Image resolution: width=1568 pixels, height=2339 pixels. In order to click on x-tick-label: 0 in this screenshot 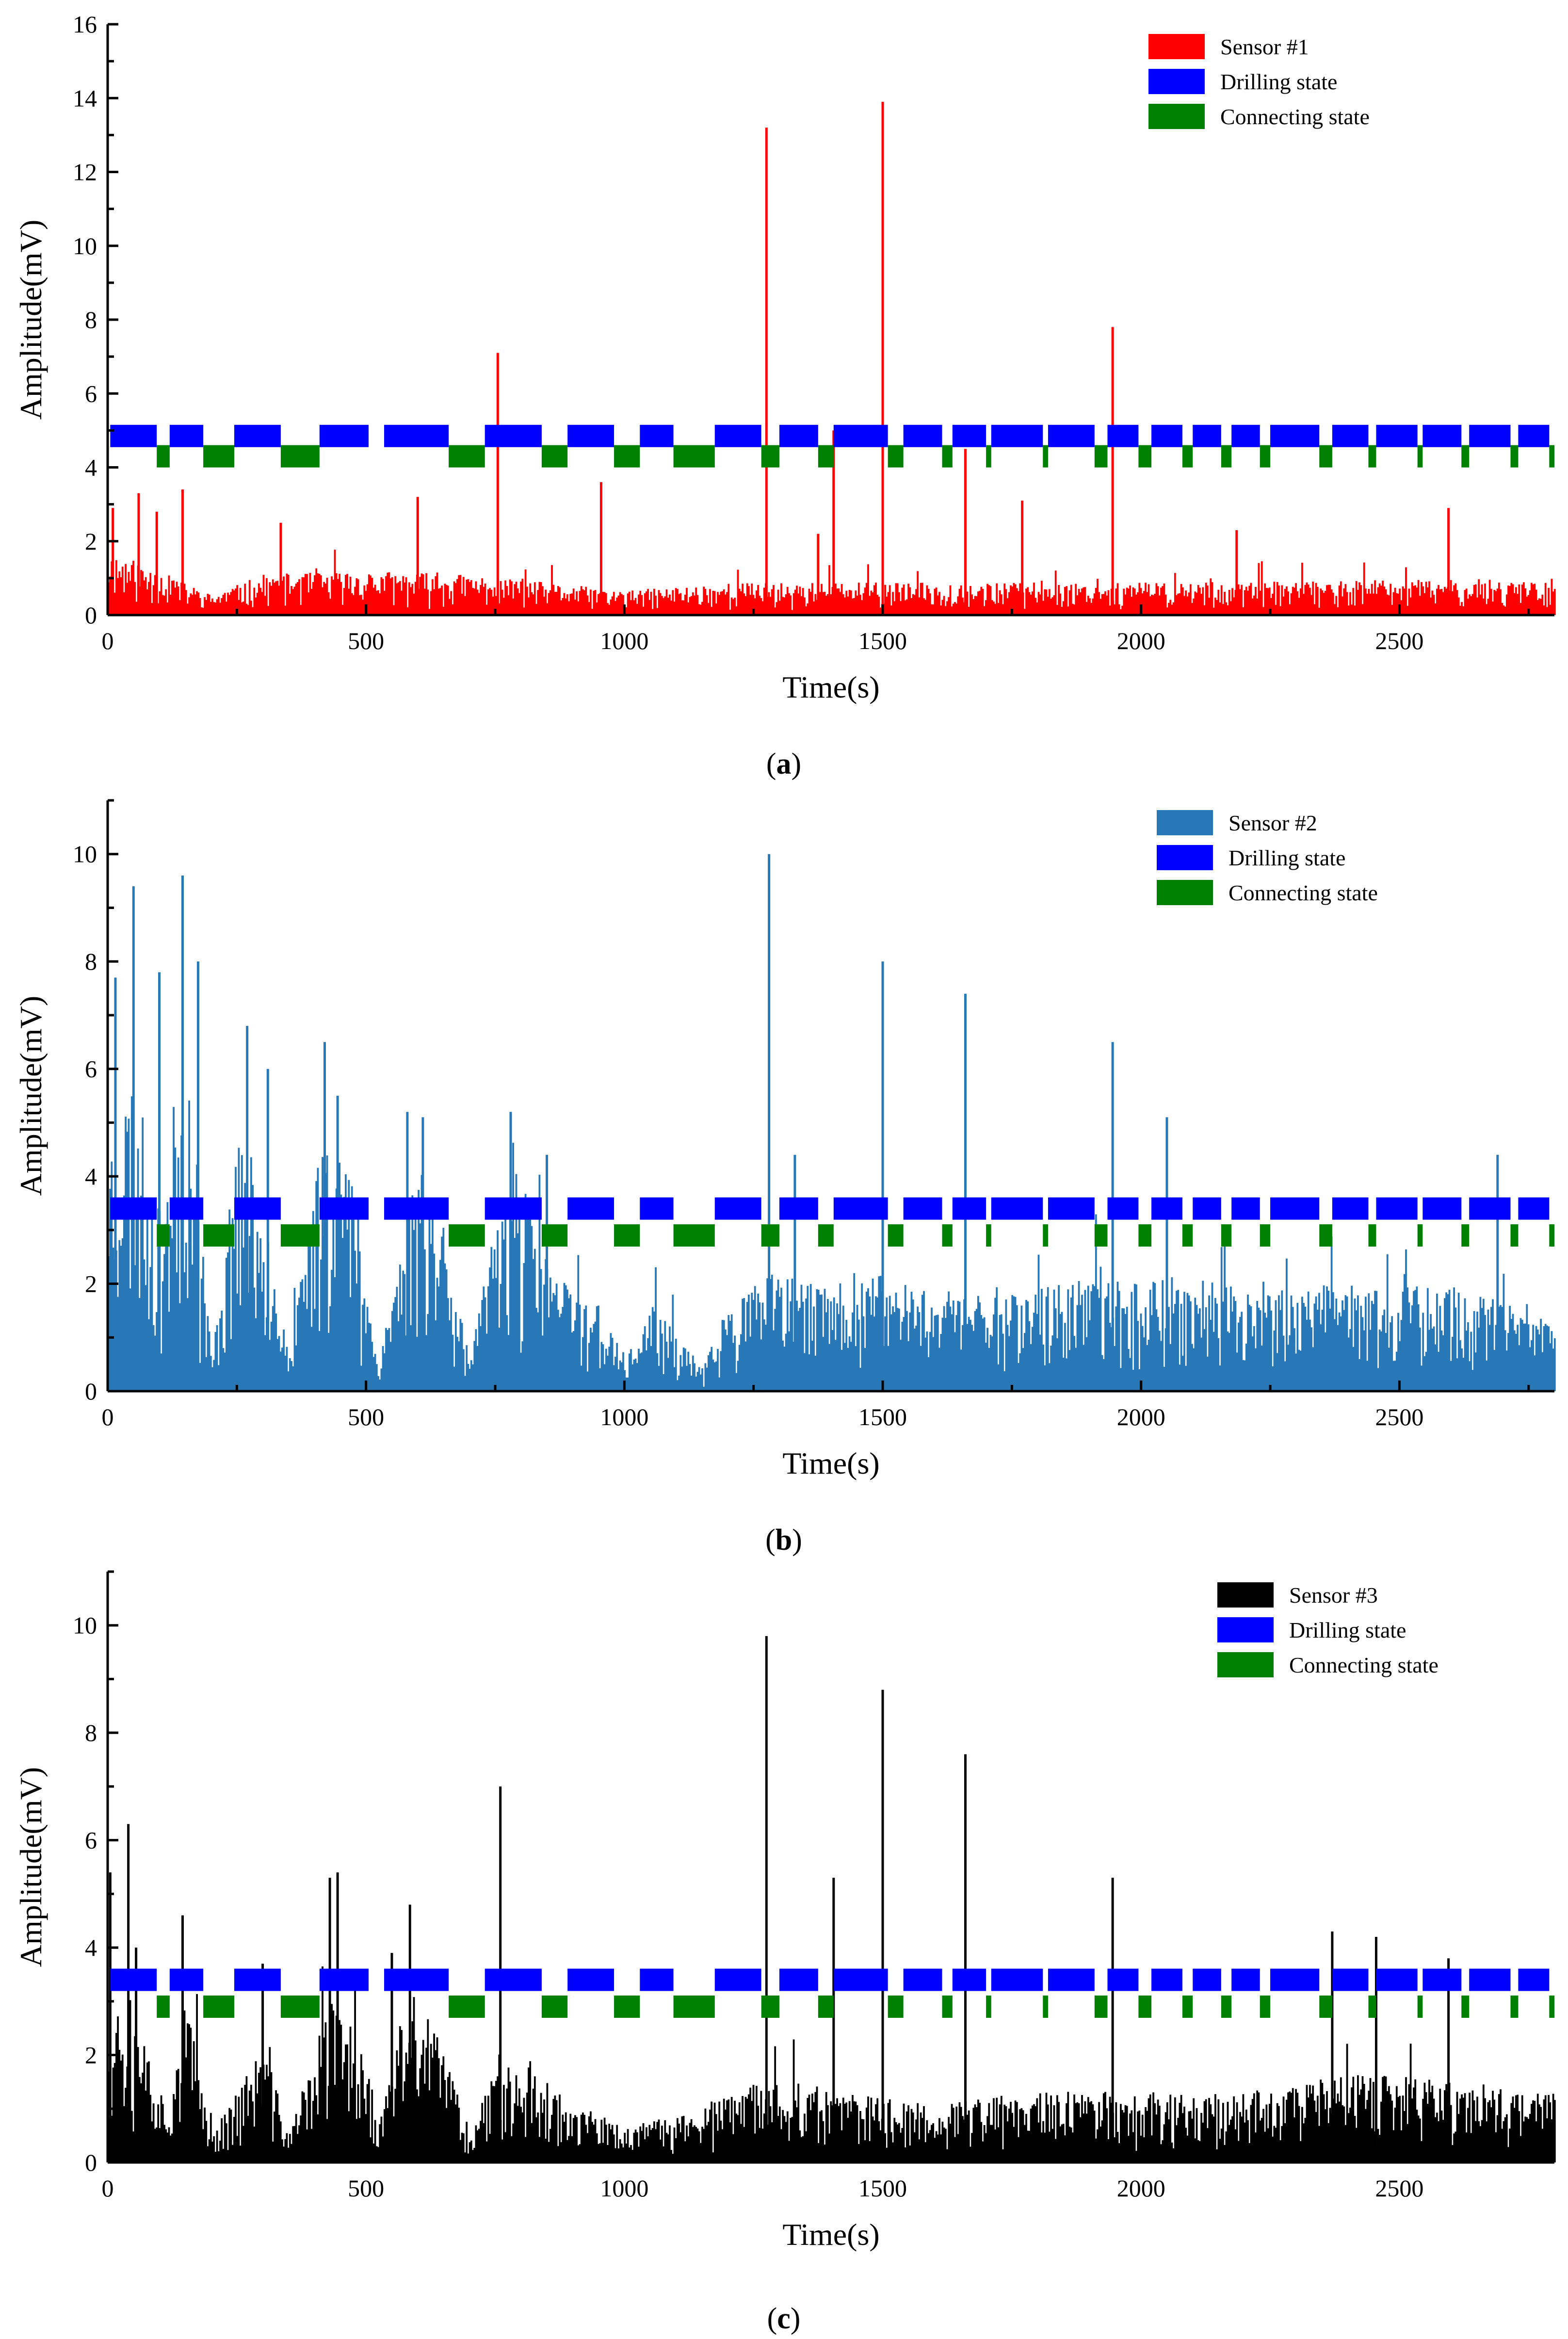, I will do `click(108, 641)`.